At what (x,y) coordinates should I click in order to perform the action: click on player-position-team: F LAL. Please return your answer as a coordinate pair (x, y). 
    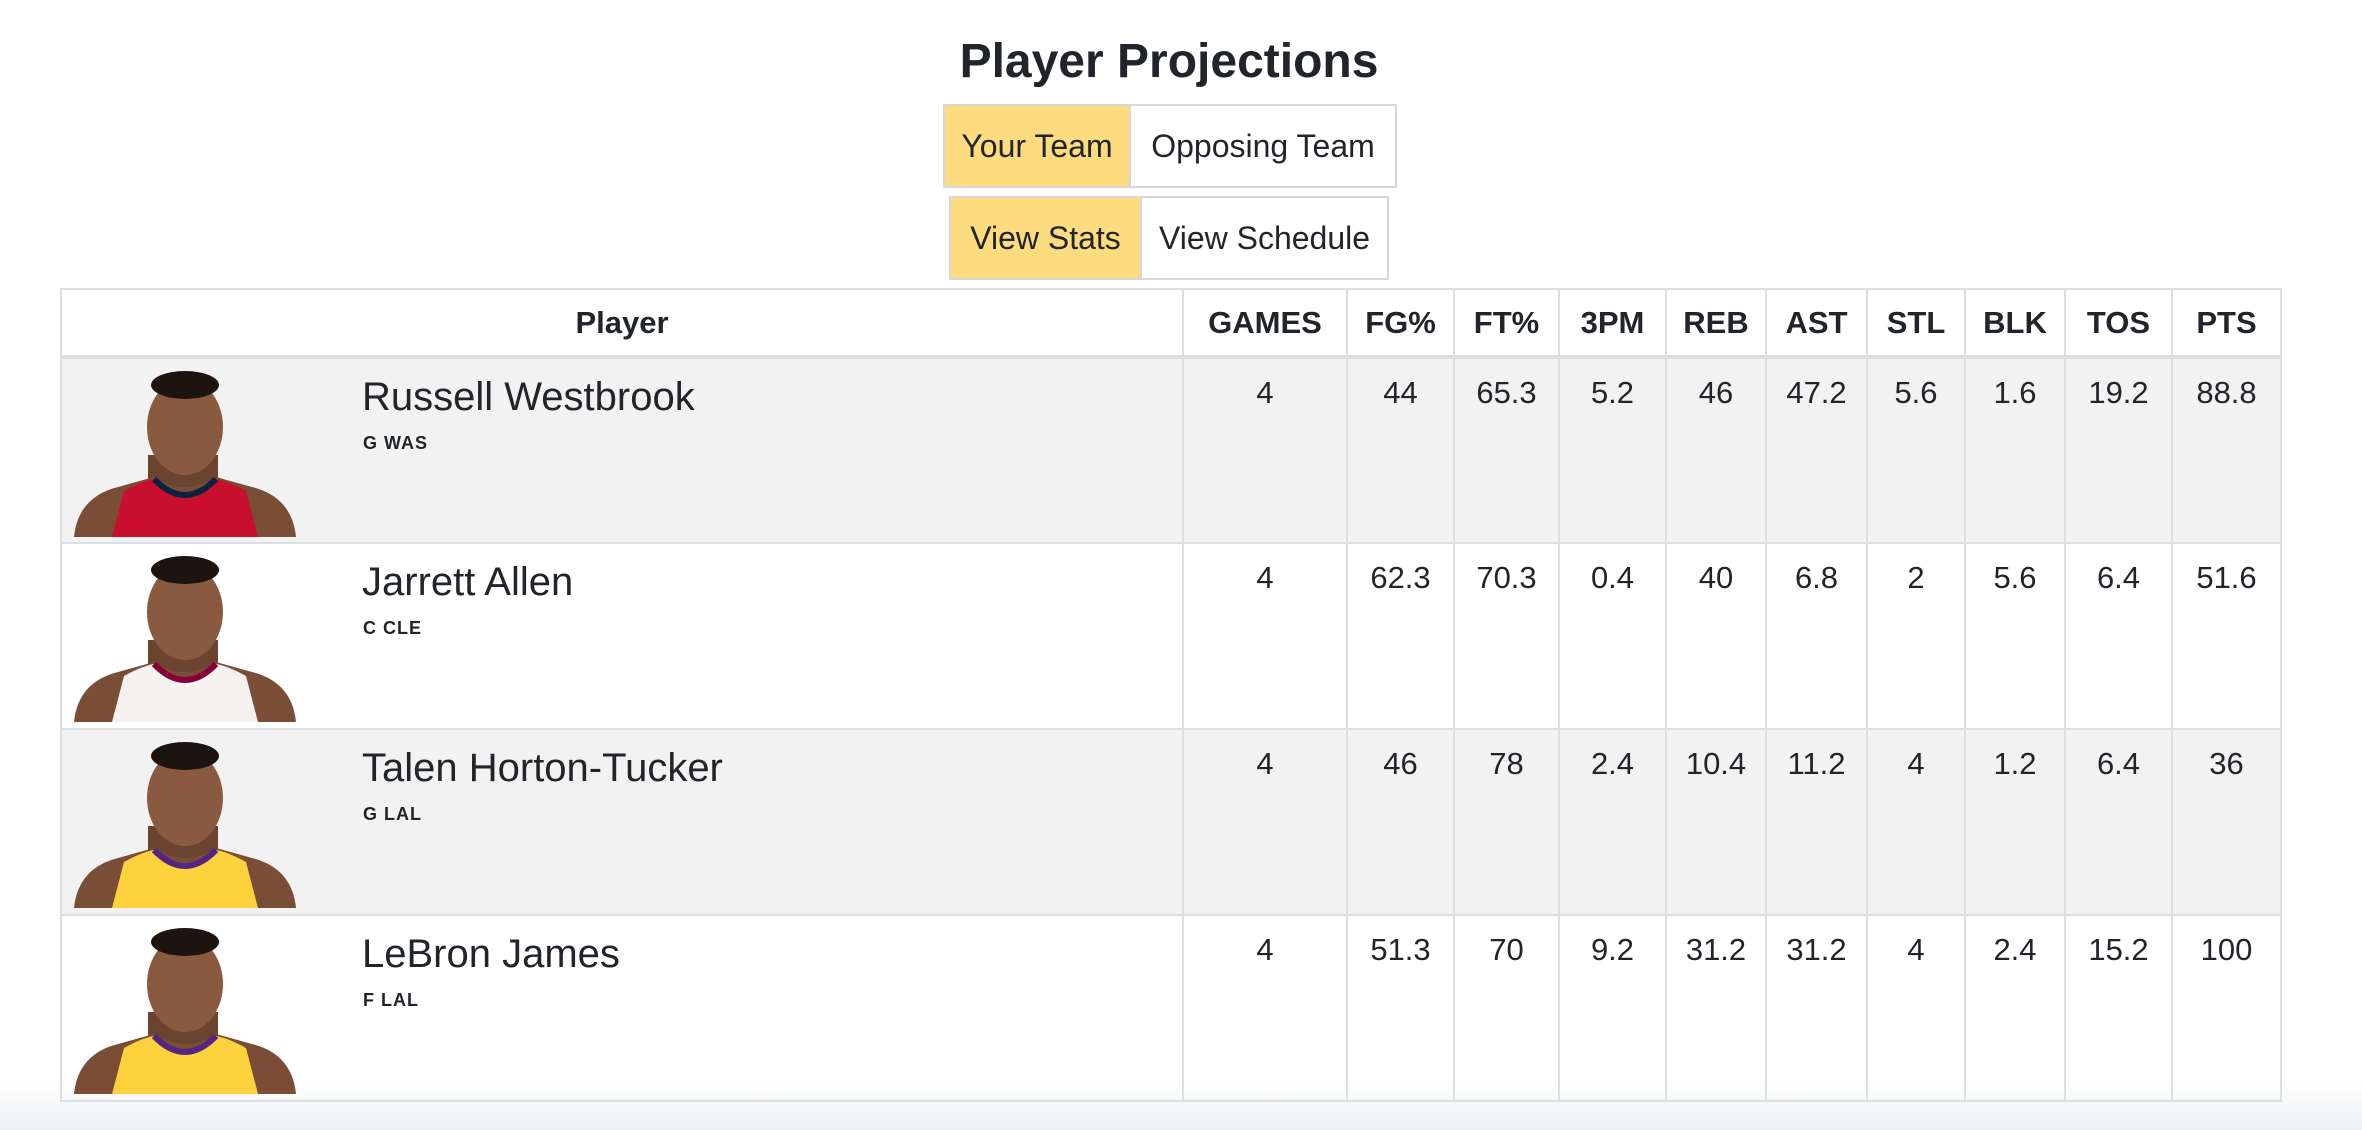
    Looking at the image, I should click on (391, 1000).